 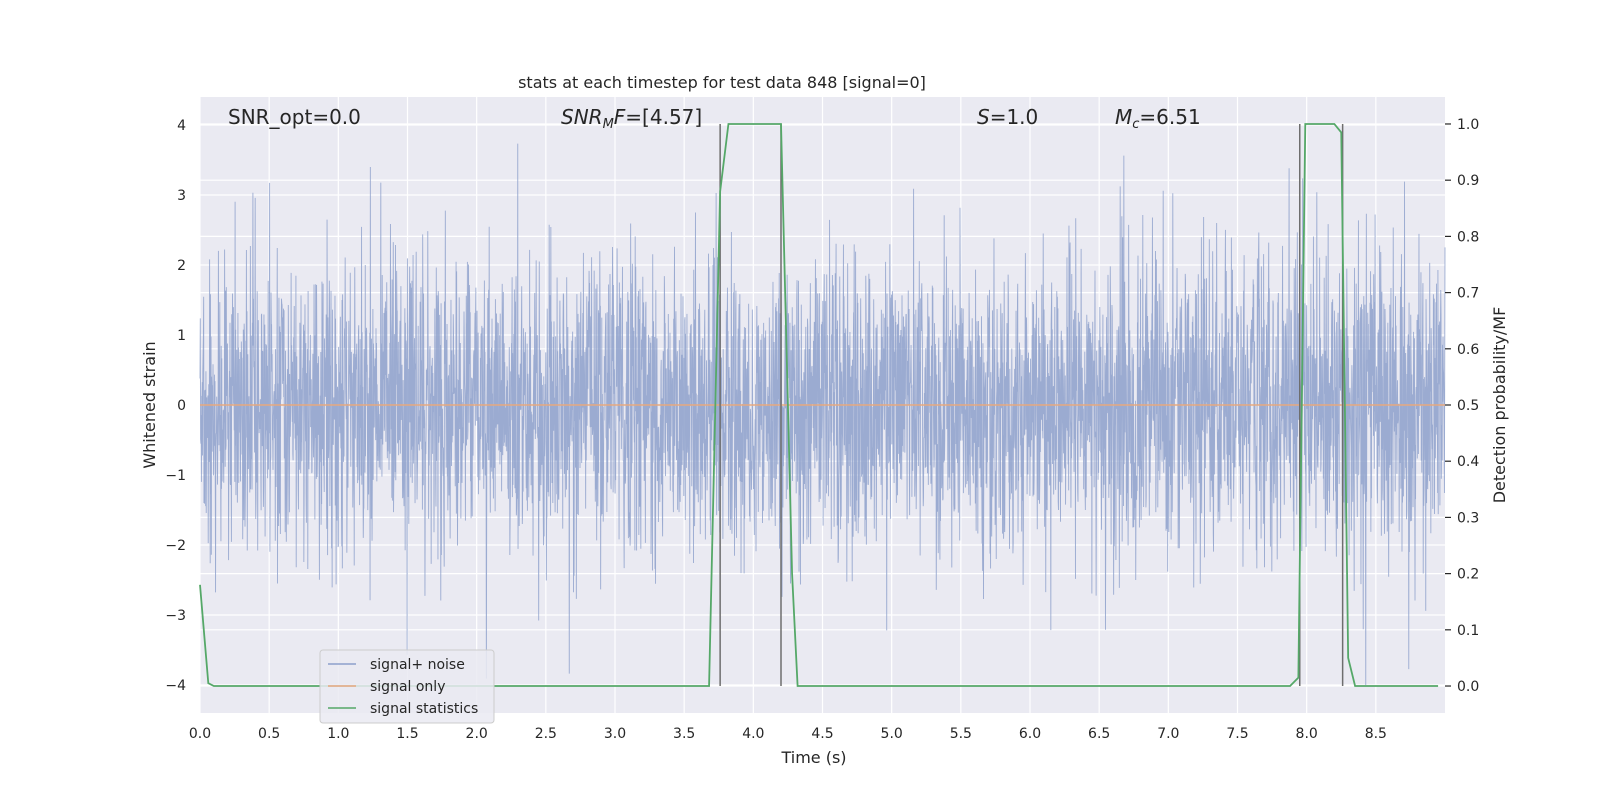 What do you see at coordinates (1237, 734) in the screenshot?
I see `x-tick-label: 7.5` at bounding box center [1237, 734].